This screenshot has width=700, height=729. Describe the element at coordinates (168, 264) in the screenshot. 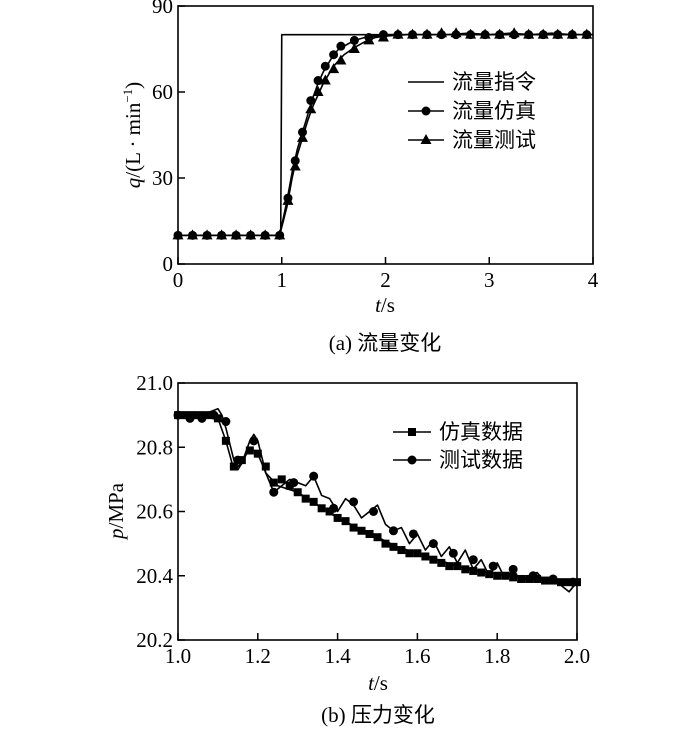

I see `chart-flow-ytick-label: 0` at that location.